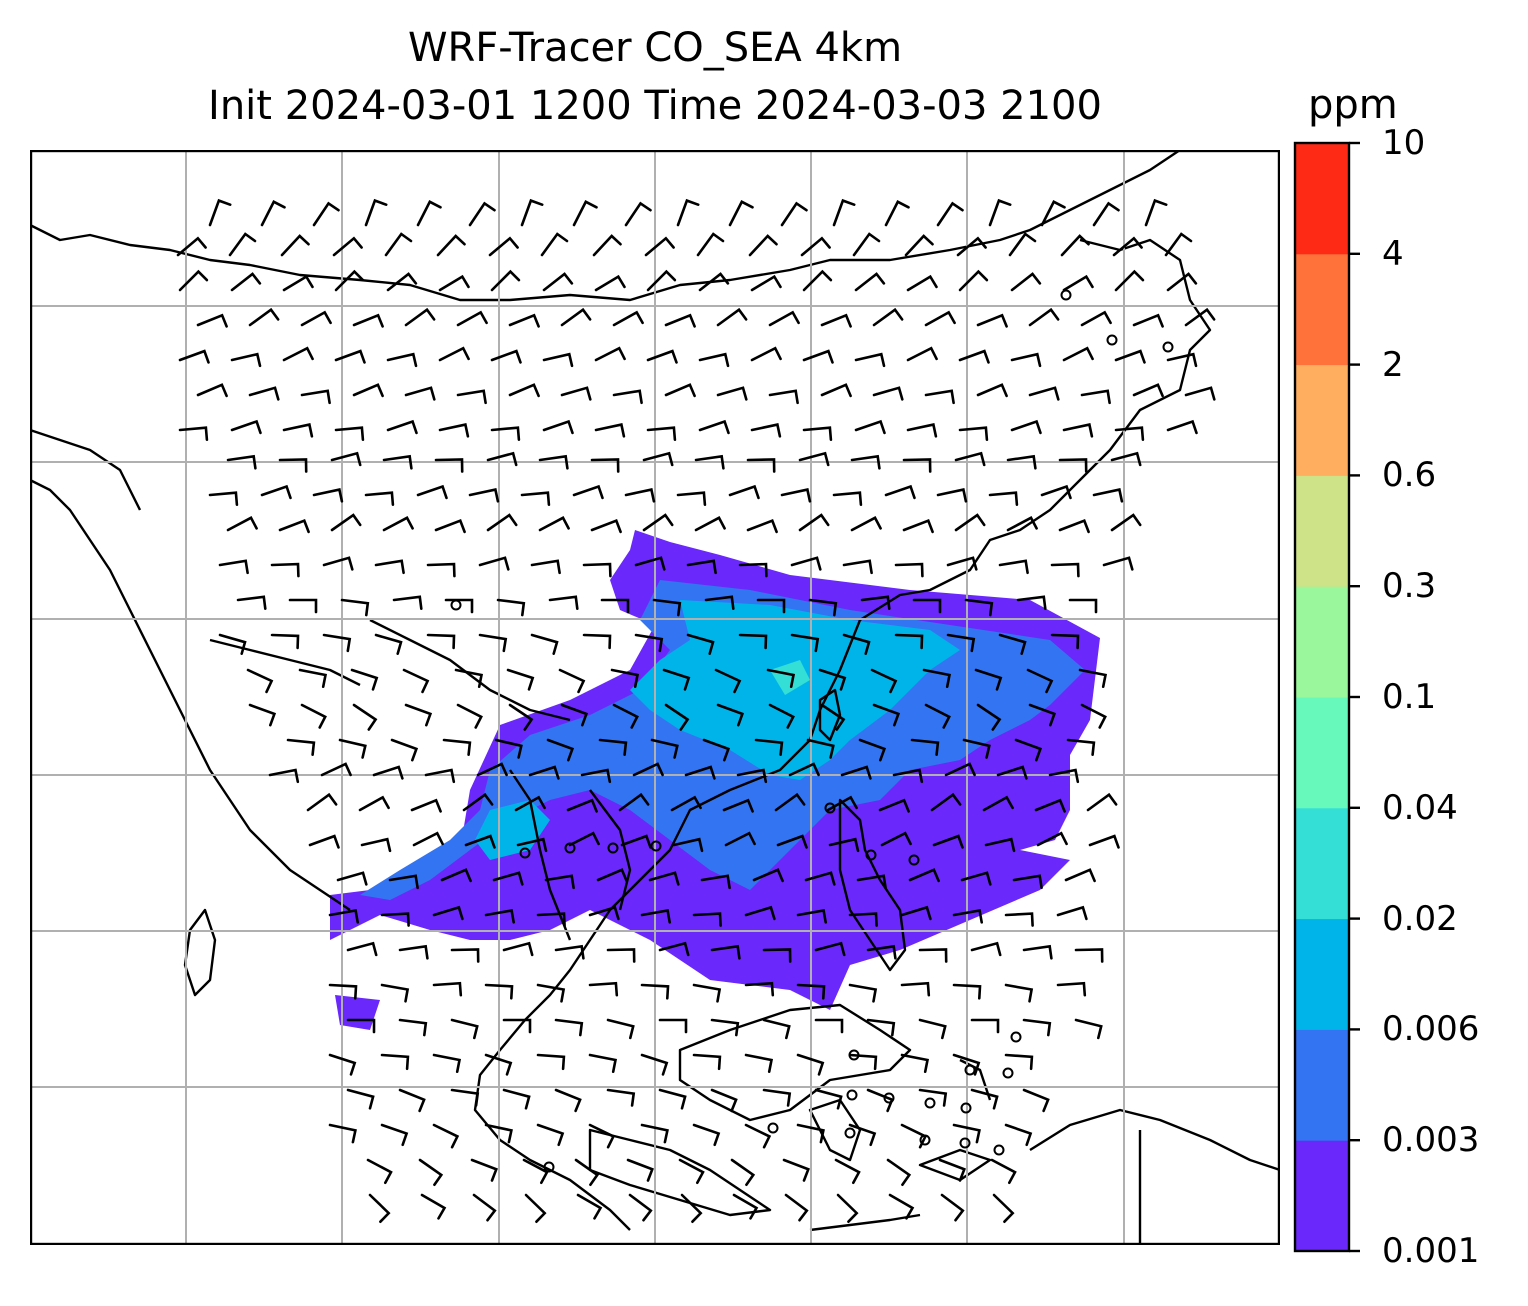 The height and width of the screenshot is (1306, 1528). What do you see at coordinates (1404, 143) in the screenshot?
I see `colorbar-tick-label: 10` at bounding box center [1404, 143].